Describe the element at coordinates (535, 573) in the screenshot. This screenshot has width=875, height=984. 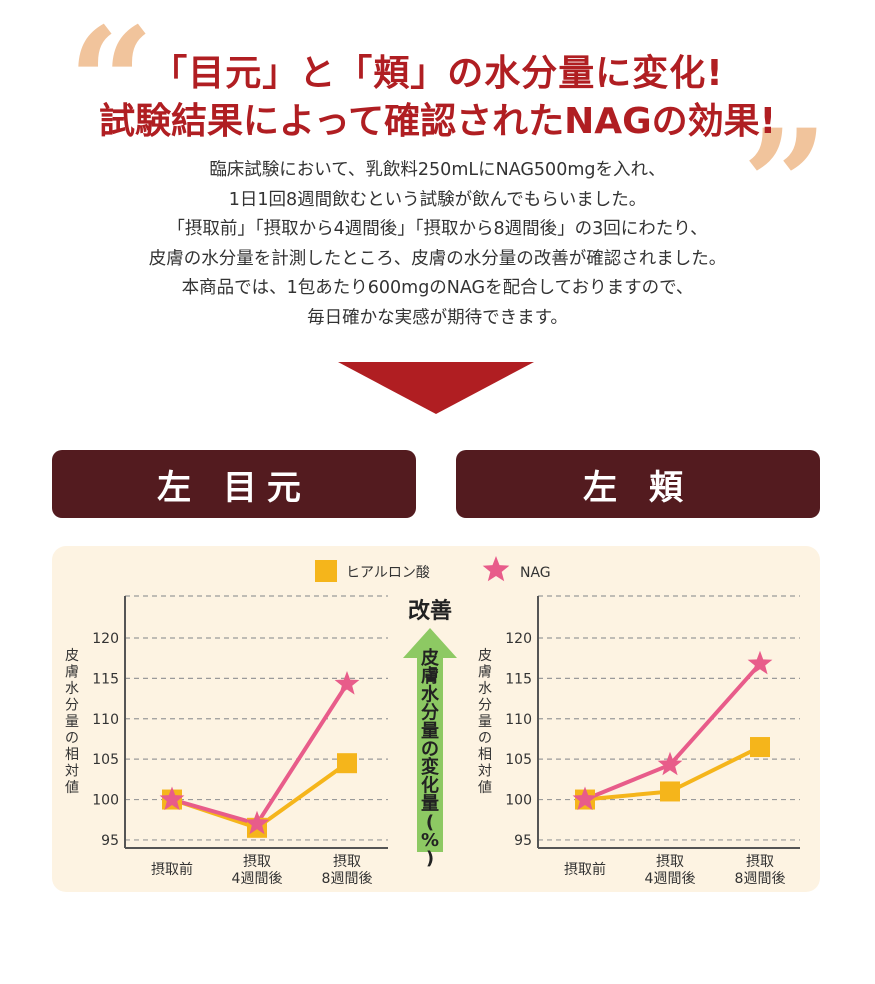
I see `legend-nag-label: NAG` at that location.